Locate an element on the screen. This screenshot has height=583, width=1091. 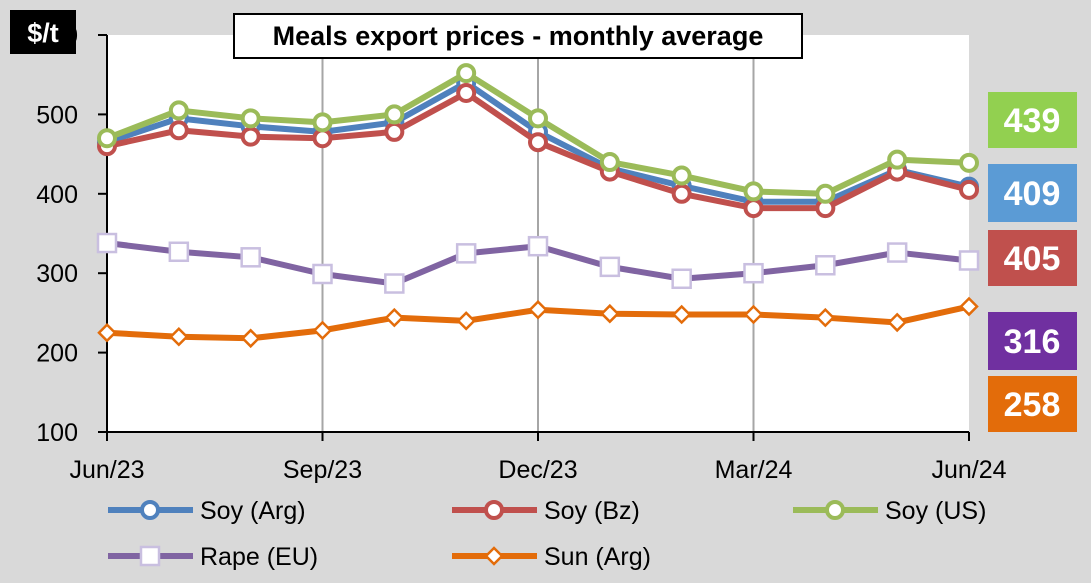
y-tick-label: 200 is located at coordinates (57, 354).